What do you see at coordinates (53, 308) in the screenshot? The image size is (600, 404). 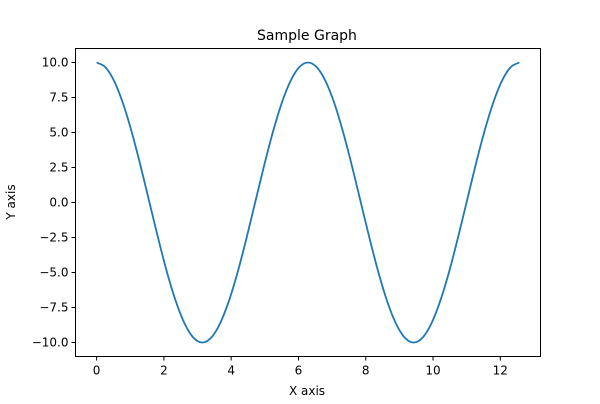 I see `y-tick-label: −7.5` at bounding box center [53, 308].